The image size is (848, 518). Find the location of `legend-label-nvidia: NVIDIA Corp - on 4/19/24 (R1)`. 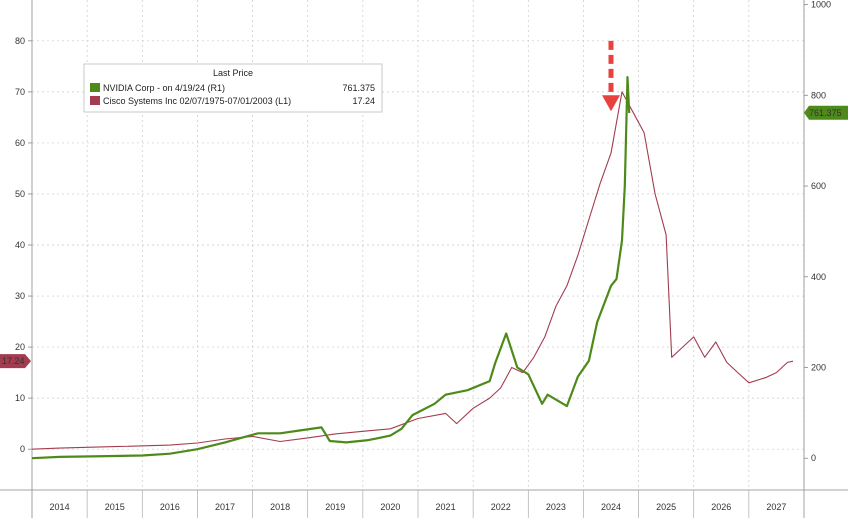

legend-label-nvidia: NVIDIA Corp - on 4/19/24 (R1) is located at coordinates (164, 88).